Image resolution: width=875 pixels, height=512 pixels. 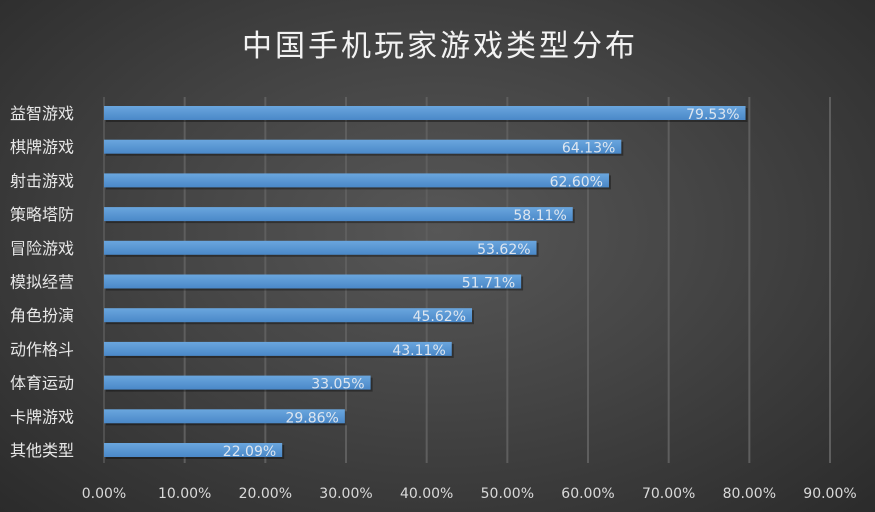 What do you see at coordinates (249, 452) in the screenshot?
I see `data-label: 22.09%` at bounding box center [249, 452].